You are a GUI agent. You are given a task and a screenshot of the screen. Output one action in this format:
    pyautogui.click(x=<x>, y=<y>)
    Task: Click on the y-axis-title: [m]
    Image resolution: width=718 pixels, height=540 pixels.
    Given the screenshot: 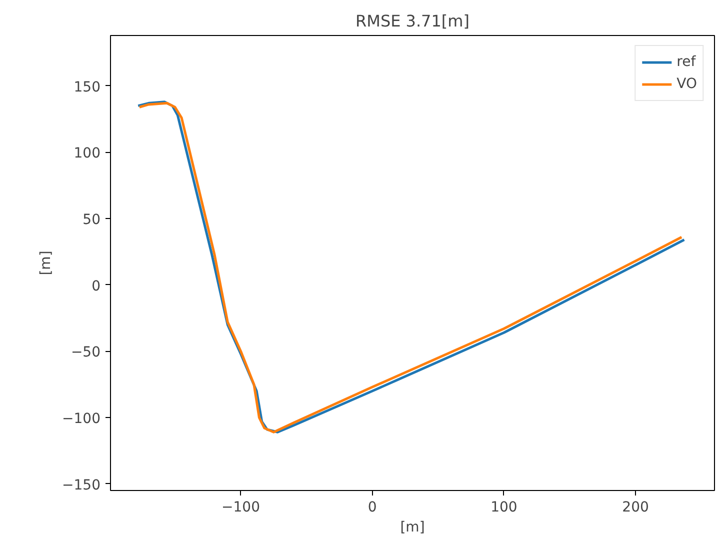 What is the action you would take?
    pyautogui.click(x=46, y=263)
    